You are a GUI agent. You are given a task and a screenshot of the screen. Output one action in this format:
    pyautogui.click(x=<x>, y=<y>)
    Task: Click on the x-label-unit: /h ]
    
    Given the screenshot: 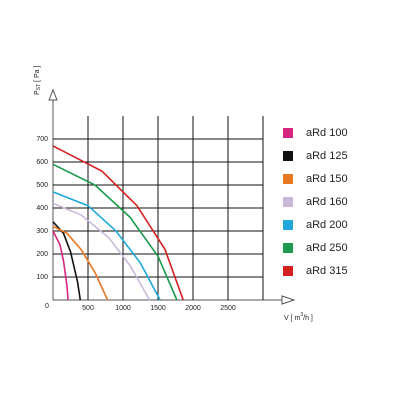 What is the action you would take?
    pyautogui.click(x=308, y=318)
    